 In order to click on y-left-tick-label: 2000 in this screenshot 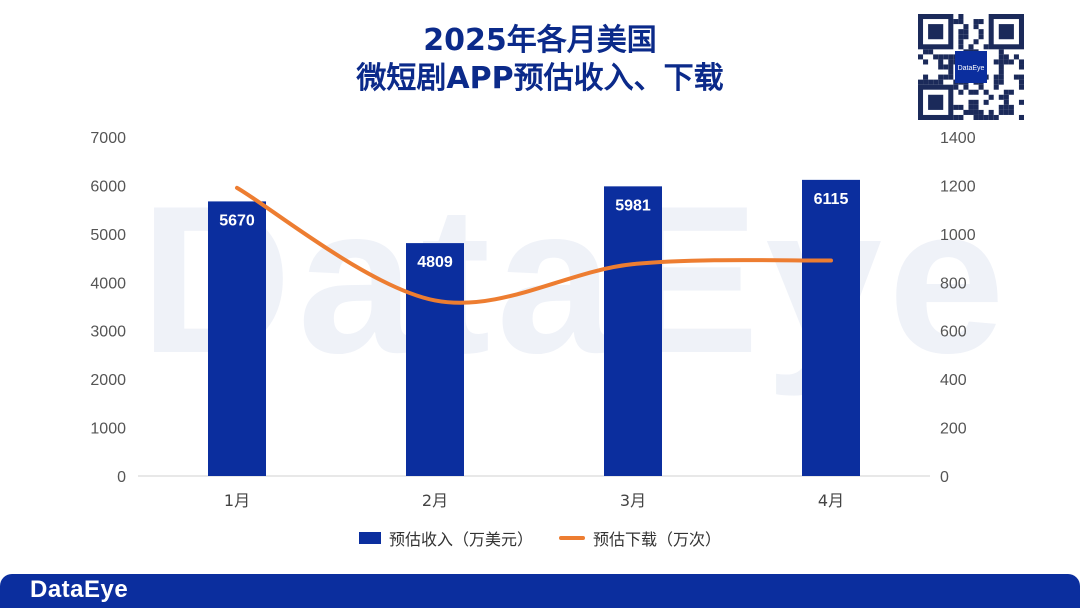, I will do `click(108, 380)`.